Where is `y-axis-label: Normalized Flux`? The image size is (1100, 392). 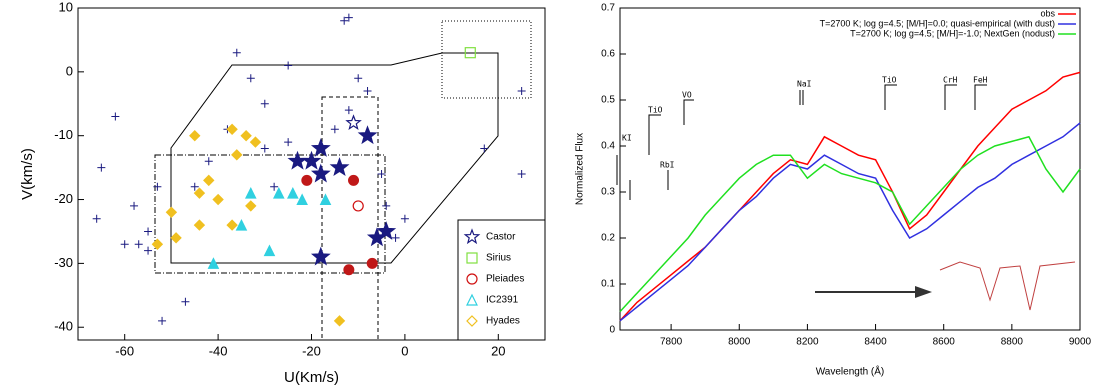 y-axis-label: Normalized Flux is located at coordinates (580, 169).